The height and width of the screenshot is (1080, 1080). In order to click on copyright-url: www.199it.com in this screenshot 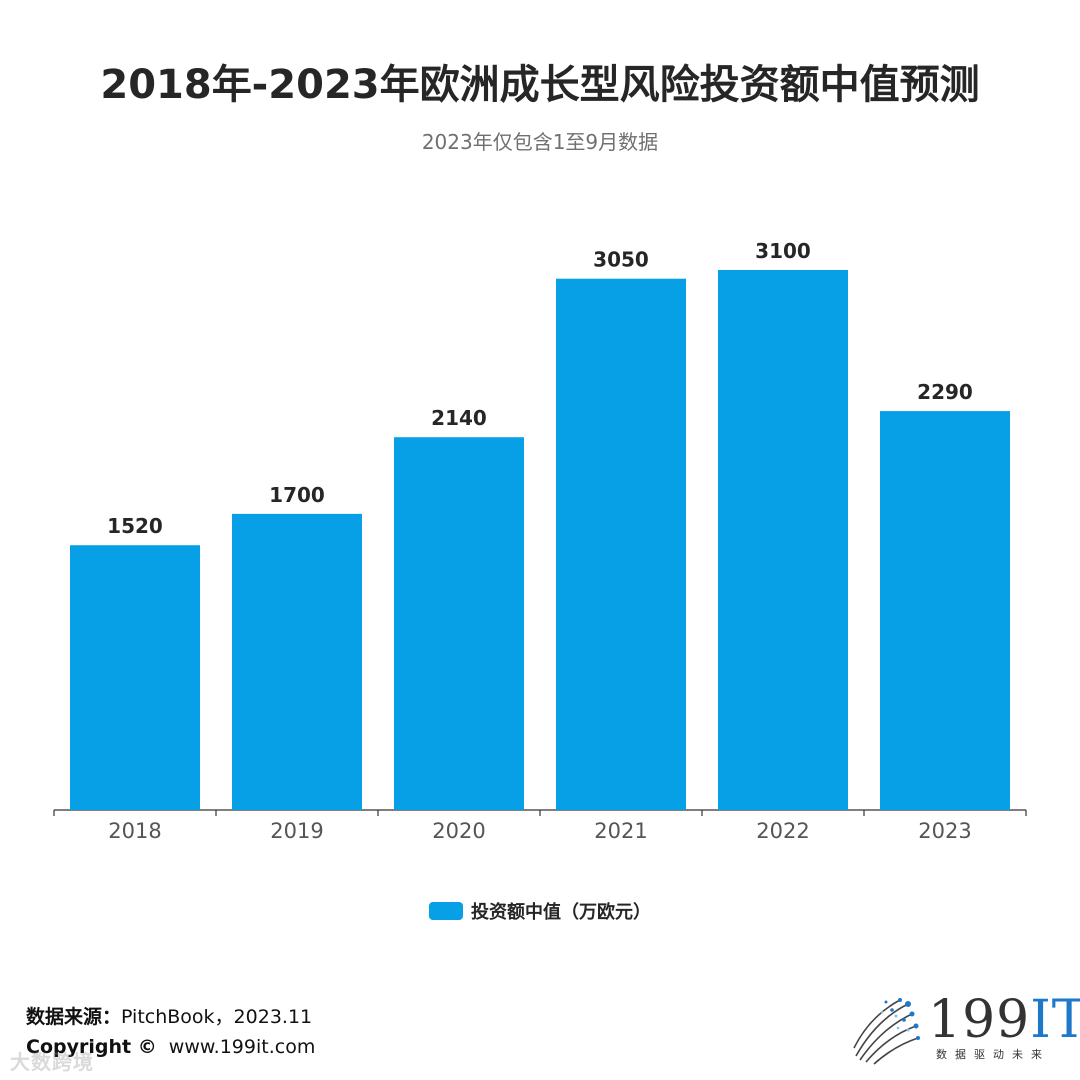, I will do `click(242, 1047)`.